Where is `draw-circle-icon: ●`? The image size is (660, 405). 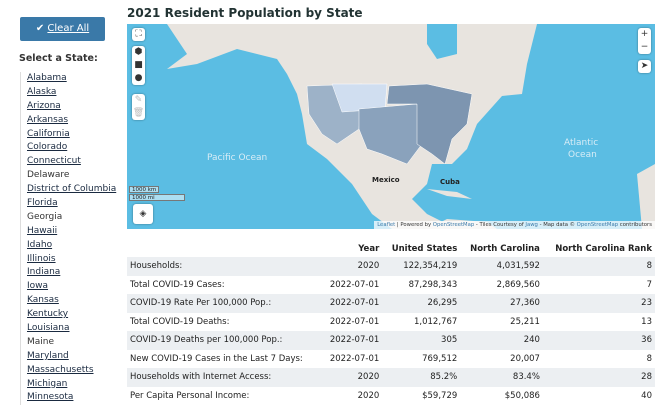 draw-circle-icon: ● is located at coordinates (138, 78).